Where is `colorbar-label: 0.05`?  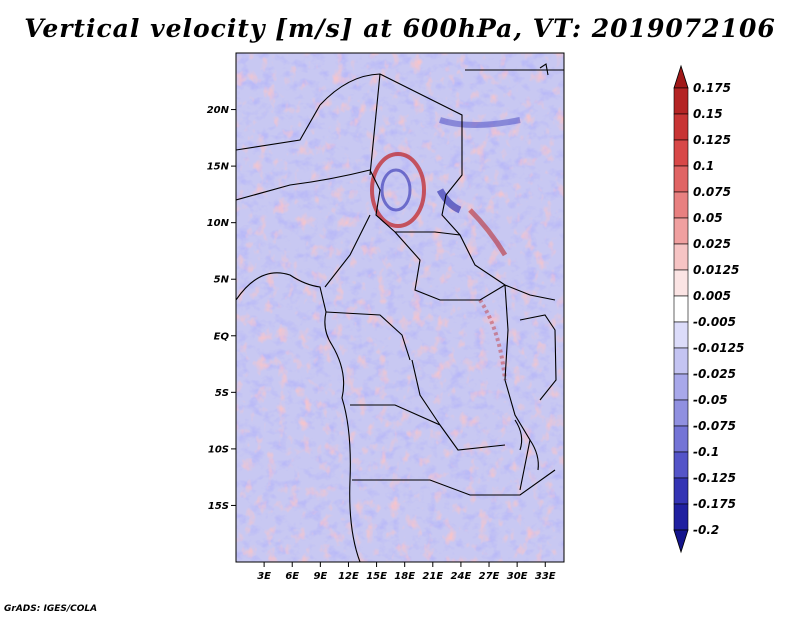 colorbar-label: 0.05 is located at coordinates (708, 218).